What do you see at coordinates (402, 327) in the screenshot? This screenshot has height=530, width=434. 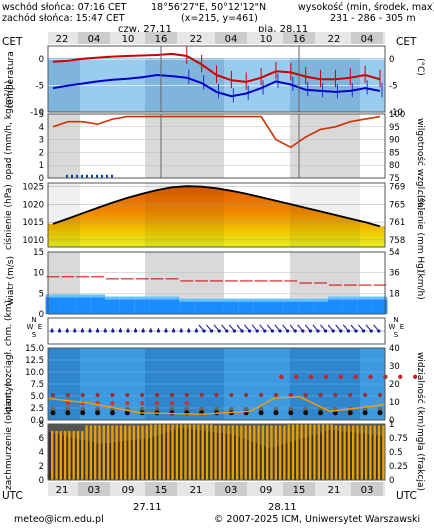 I see `compass-letter: E` at bounding box center [402, 327].